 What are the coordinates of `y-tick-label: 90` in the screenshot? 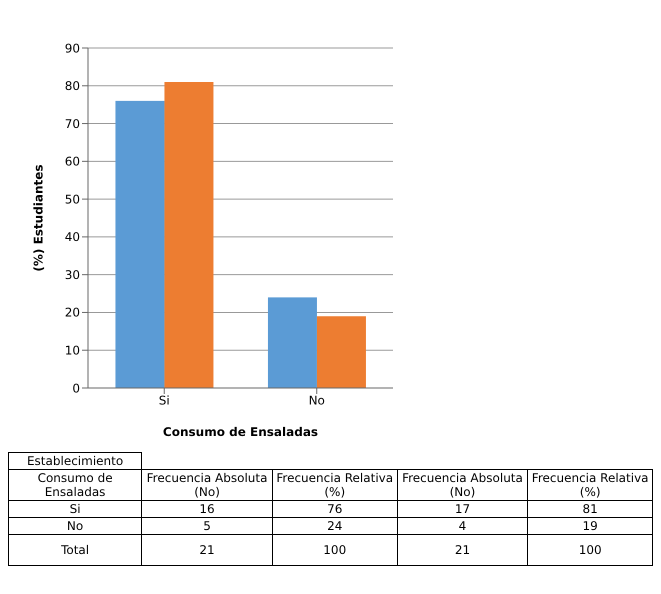 It's located at (72, 48).